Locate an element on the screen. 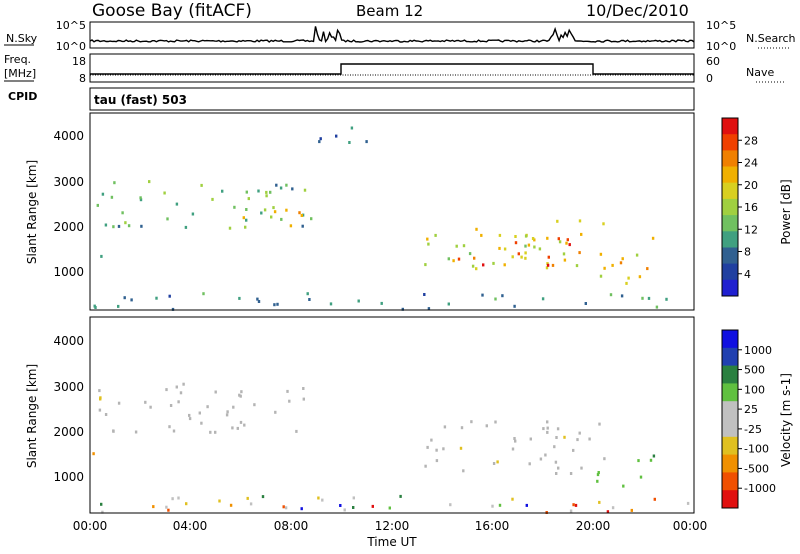 The width and height of the screenshot is (800, 554). power-ytick-2000: 2000 is located at coordinates (68, 227).